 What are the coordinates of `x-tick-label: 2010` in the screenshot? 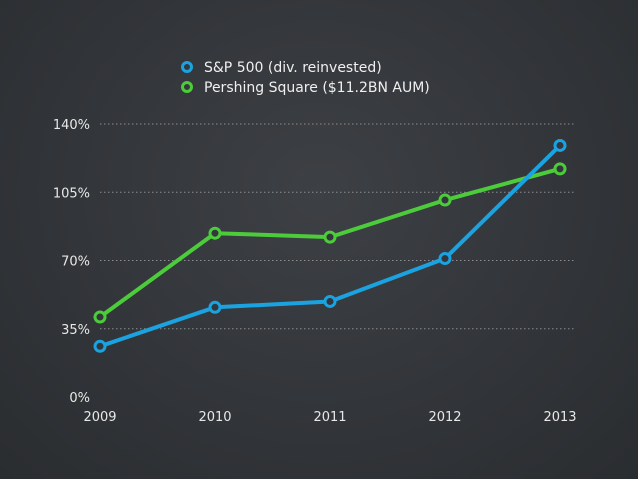 It's located at (214, 417).